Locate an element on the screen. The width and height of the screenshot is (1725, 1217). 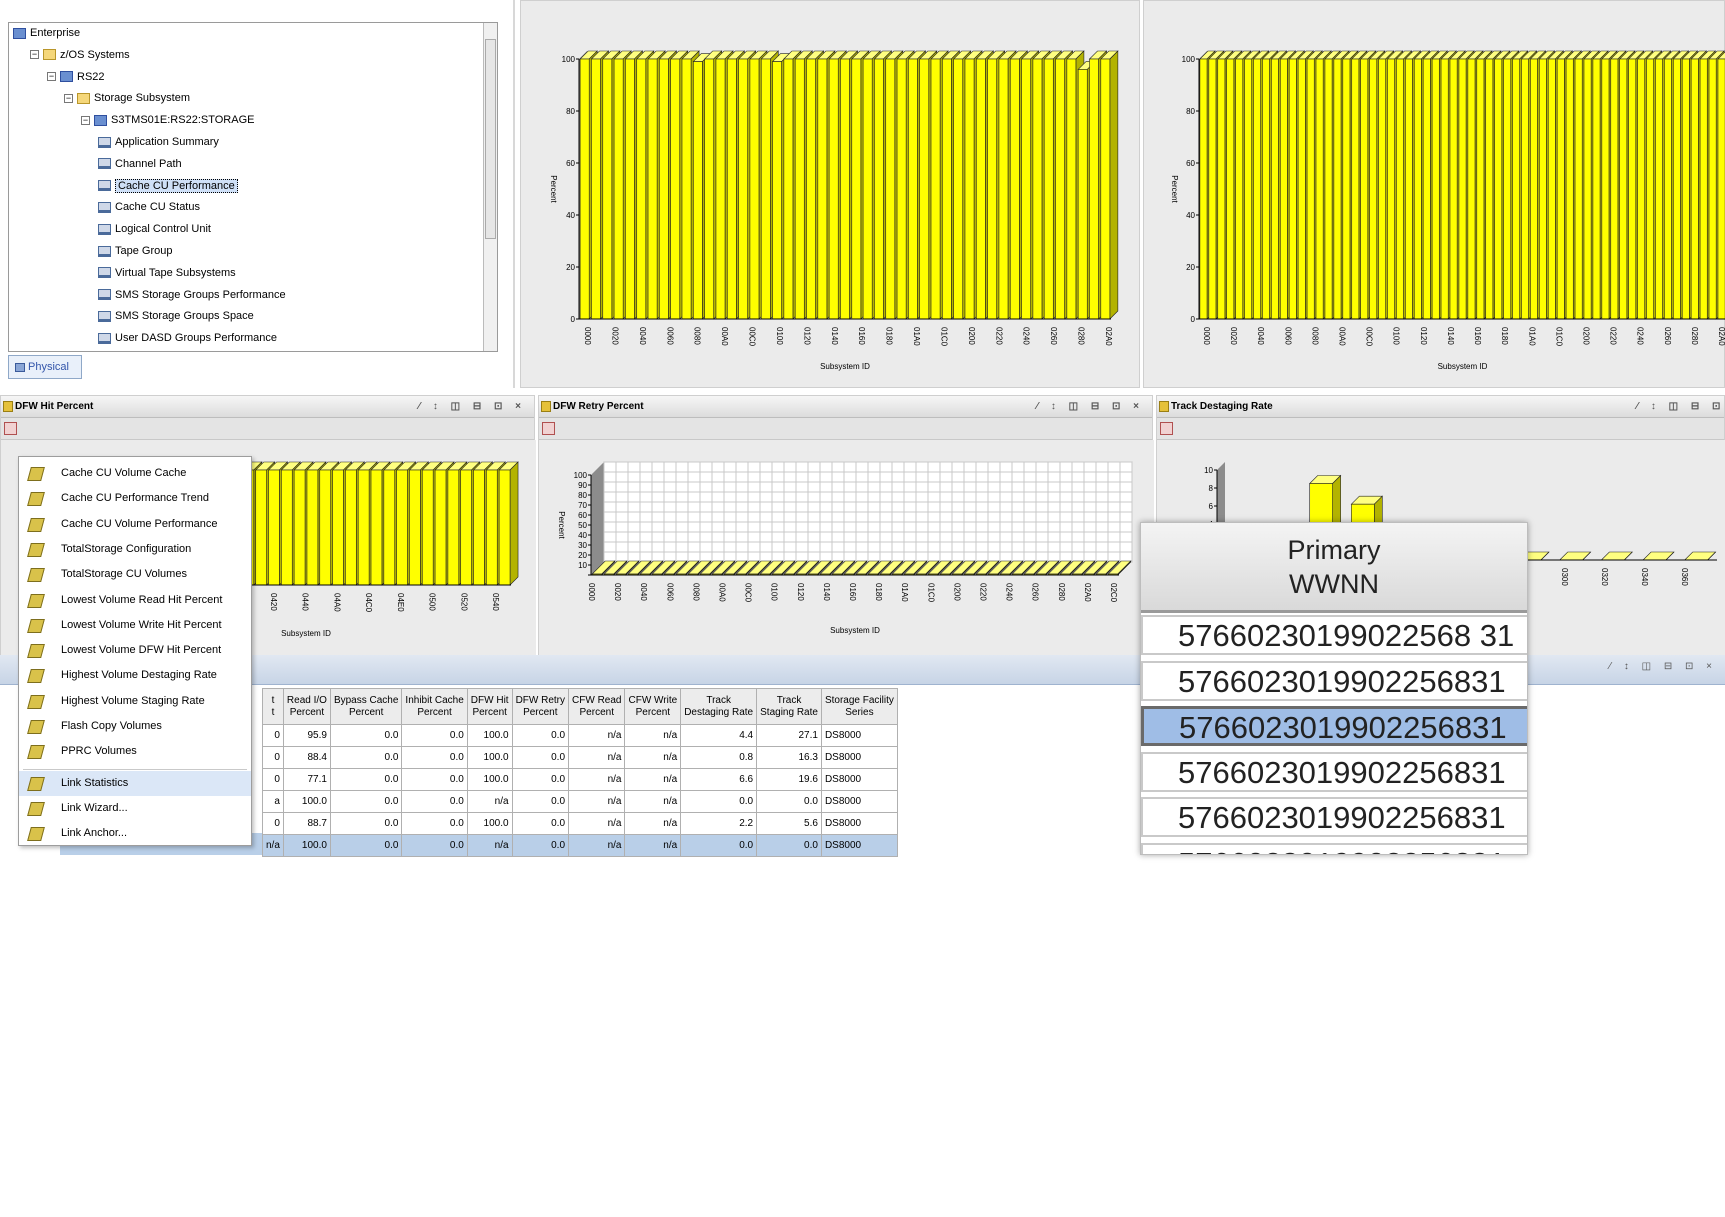
menu-item-link-statistics: Link Statistics is located at coordinates (135, 783).